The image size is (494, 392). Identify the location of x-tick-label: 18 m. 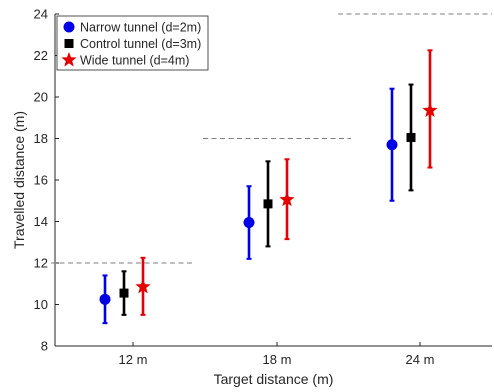
(277, 359).